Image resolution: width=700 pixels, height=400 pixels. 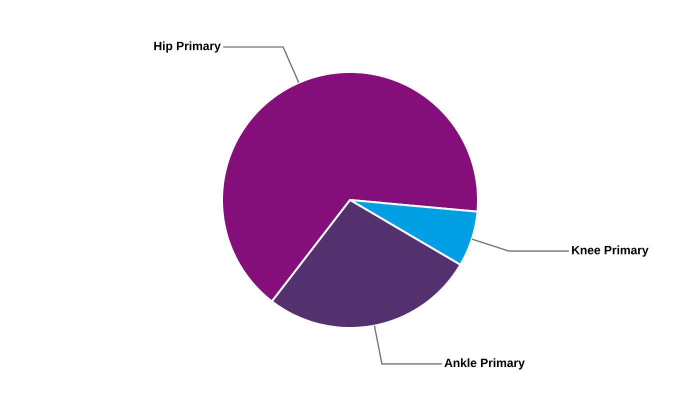 I want to click on slice-label: Ankle Primary, so click(x=484, y=364).